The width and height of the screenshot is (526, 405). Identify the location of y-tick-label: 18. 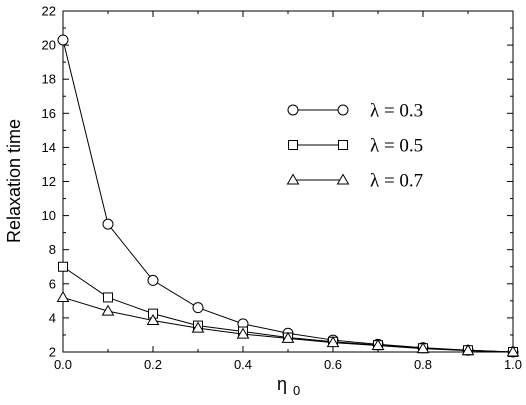
(49, 79).